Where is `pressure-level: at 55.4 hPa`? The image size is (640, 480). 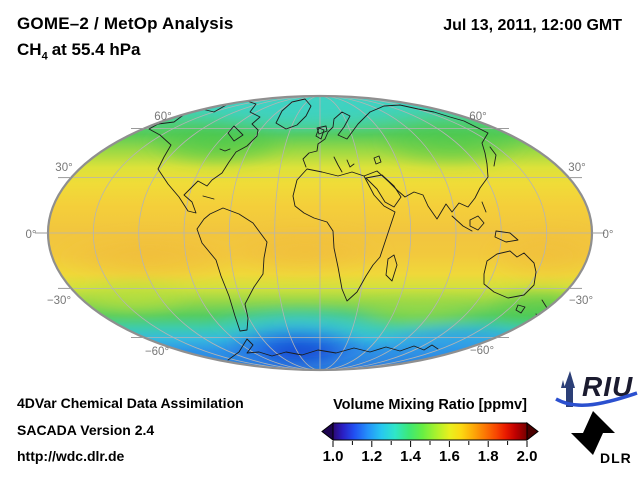
pressure-level: at 55.4 hPa is located at coordinates (96, 49).